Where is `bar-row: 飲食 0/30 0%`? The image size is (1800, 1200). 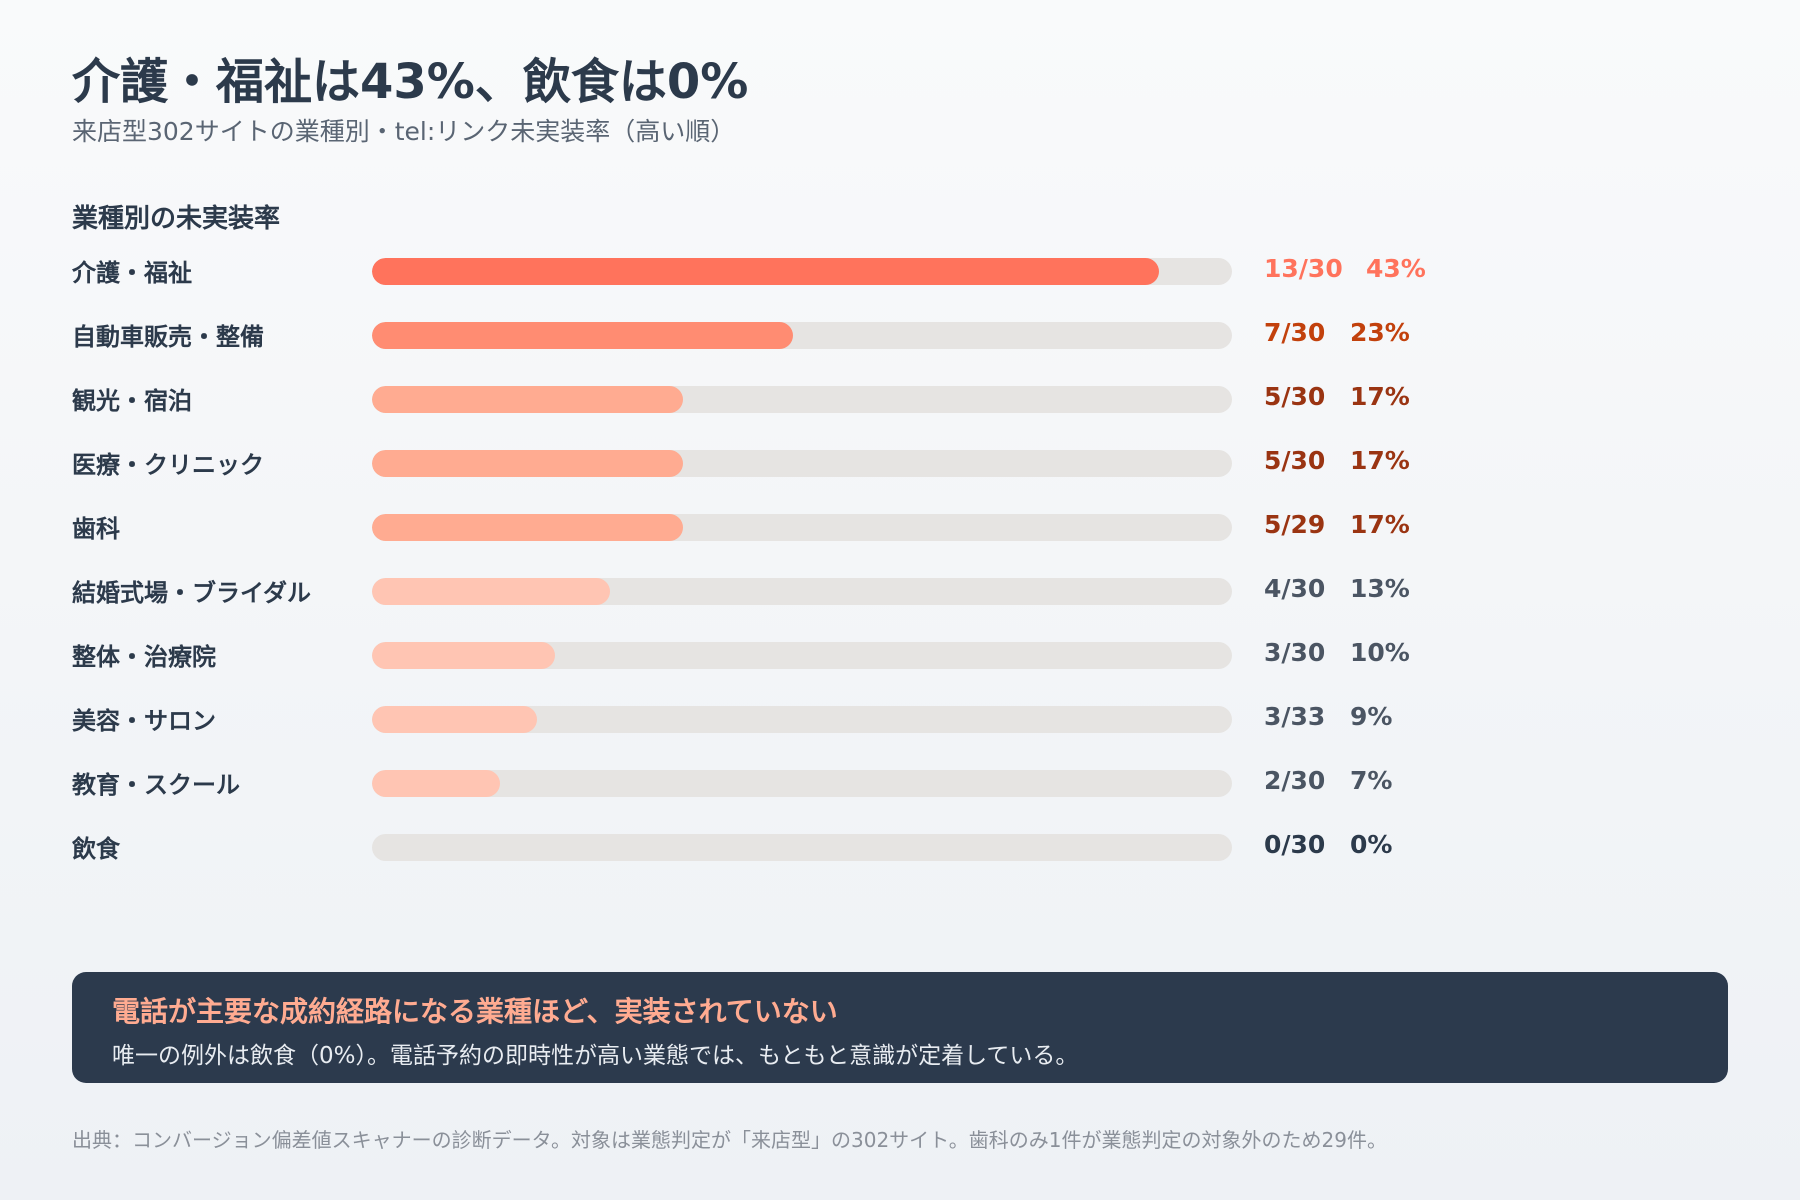
bar-row: 飲食 0/30 0% is located at coordinates (900, 847).